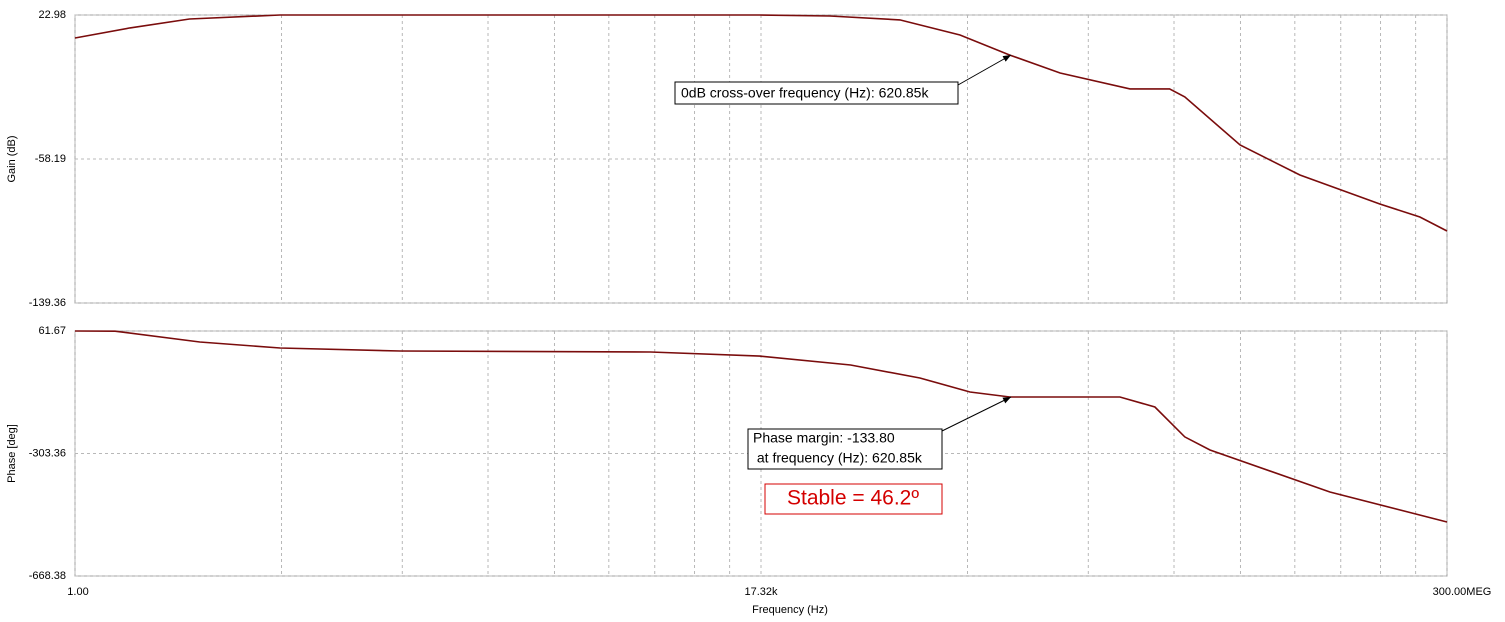  Describe the element at coordinates (50, 159) in the screenshot. I see `y-tick-label: -58.19` at that location.